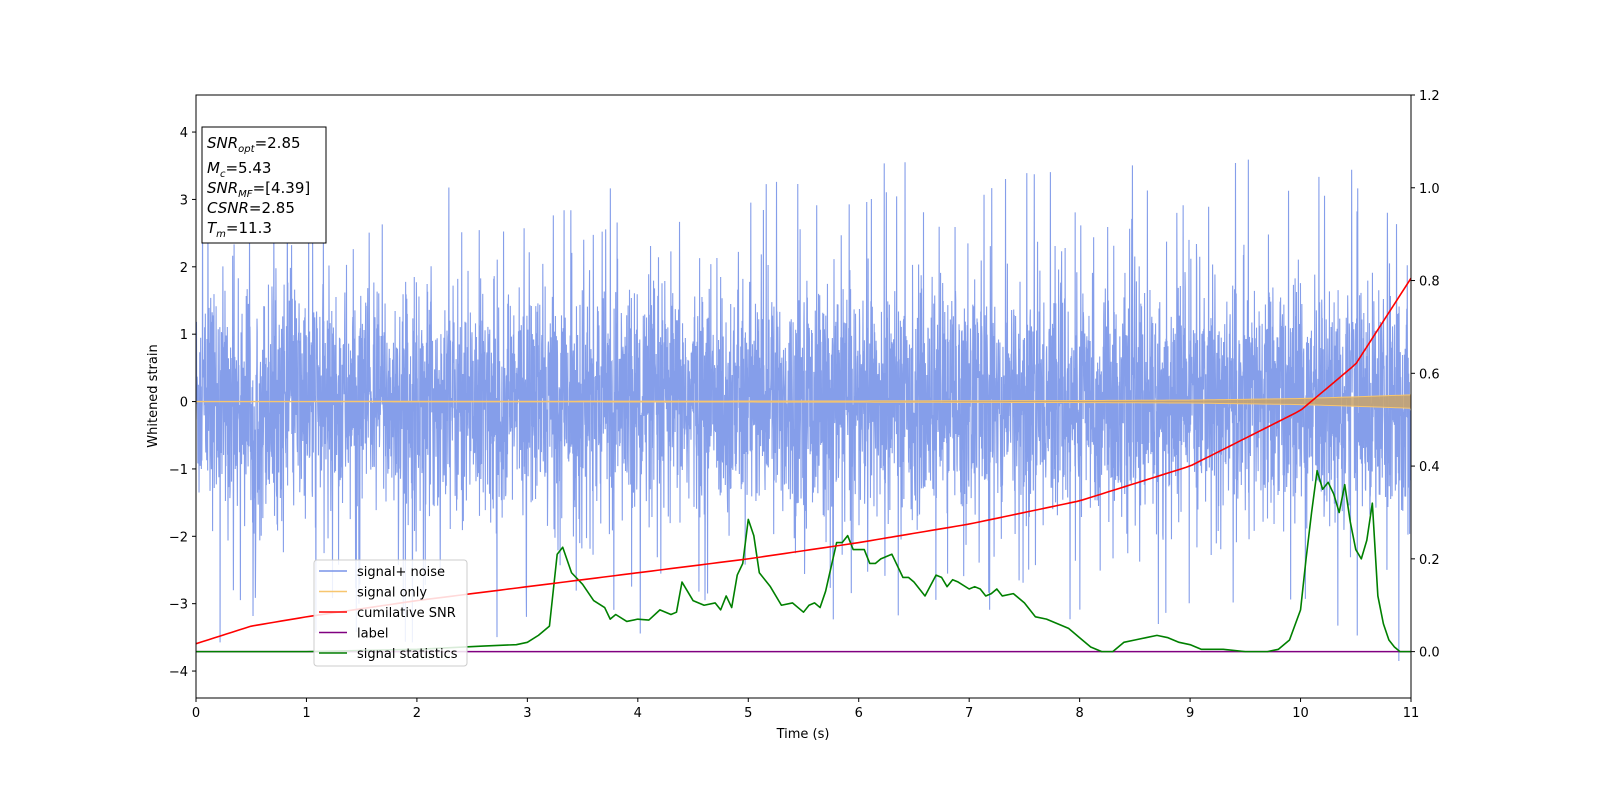  What do you see at coordinates (401, 572) in the screenshot?
I see `legend-label: signal+ noise` at bounding box center [401, 572].